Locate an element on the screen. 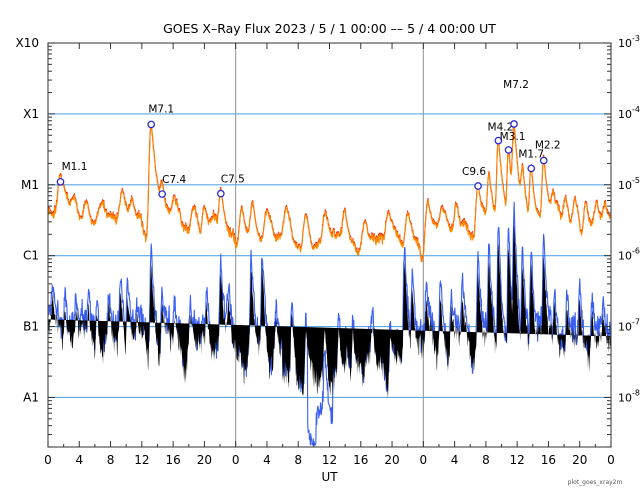 This screenshot has width=640, height=500. flare-label-m3.1: M3.1 is located at coordinates (513, 137).